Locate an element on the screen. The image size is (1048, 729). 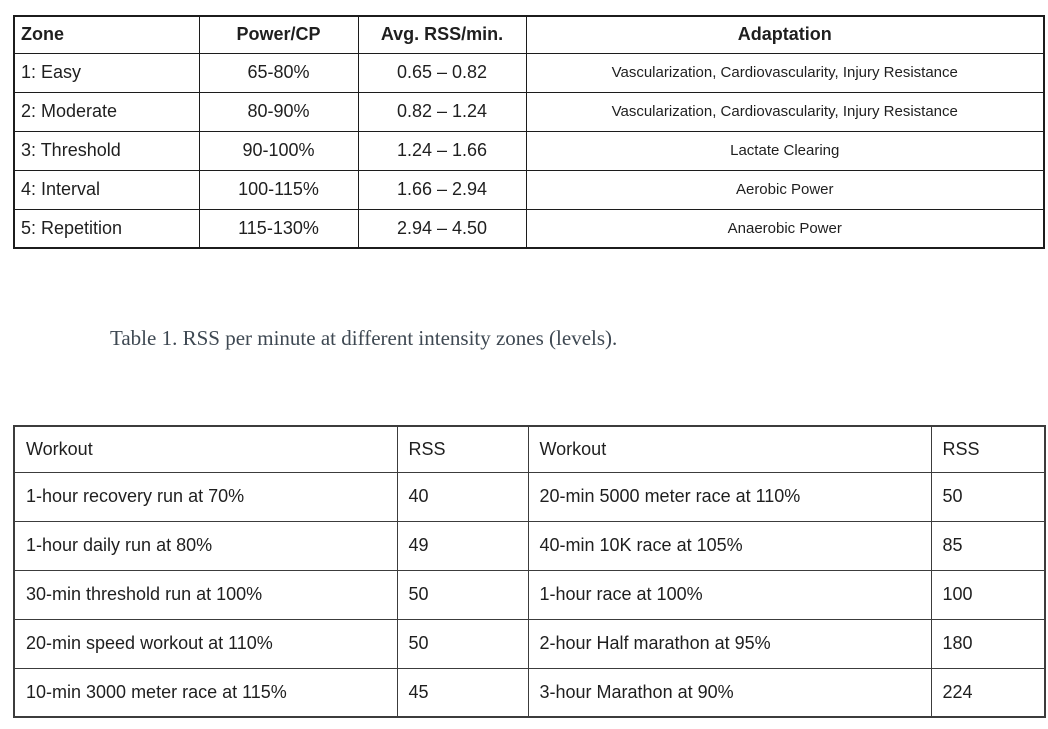
rss-range-cell: 0.82 – 1.24 is located at coordinates (442, 111).